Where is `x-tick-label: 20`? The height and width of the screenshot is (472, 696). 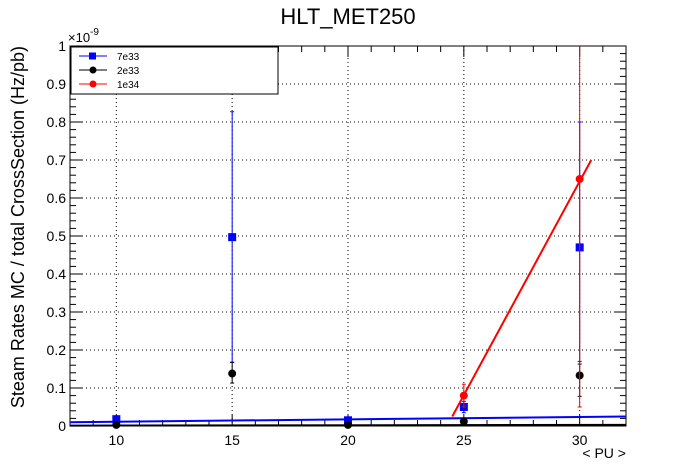
x-tick-label: 20 is located at coordinates (348, 440).